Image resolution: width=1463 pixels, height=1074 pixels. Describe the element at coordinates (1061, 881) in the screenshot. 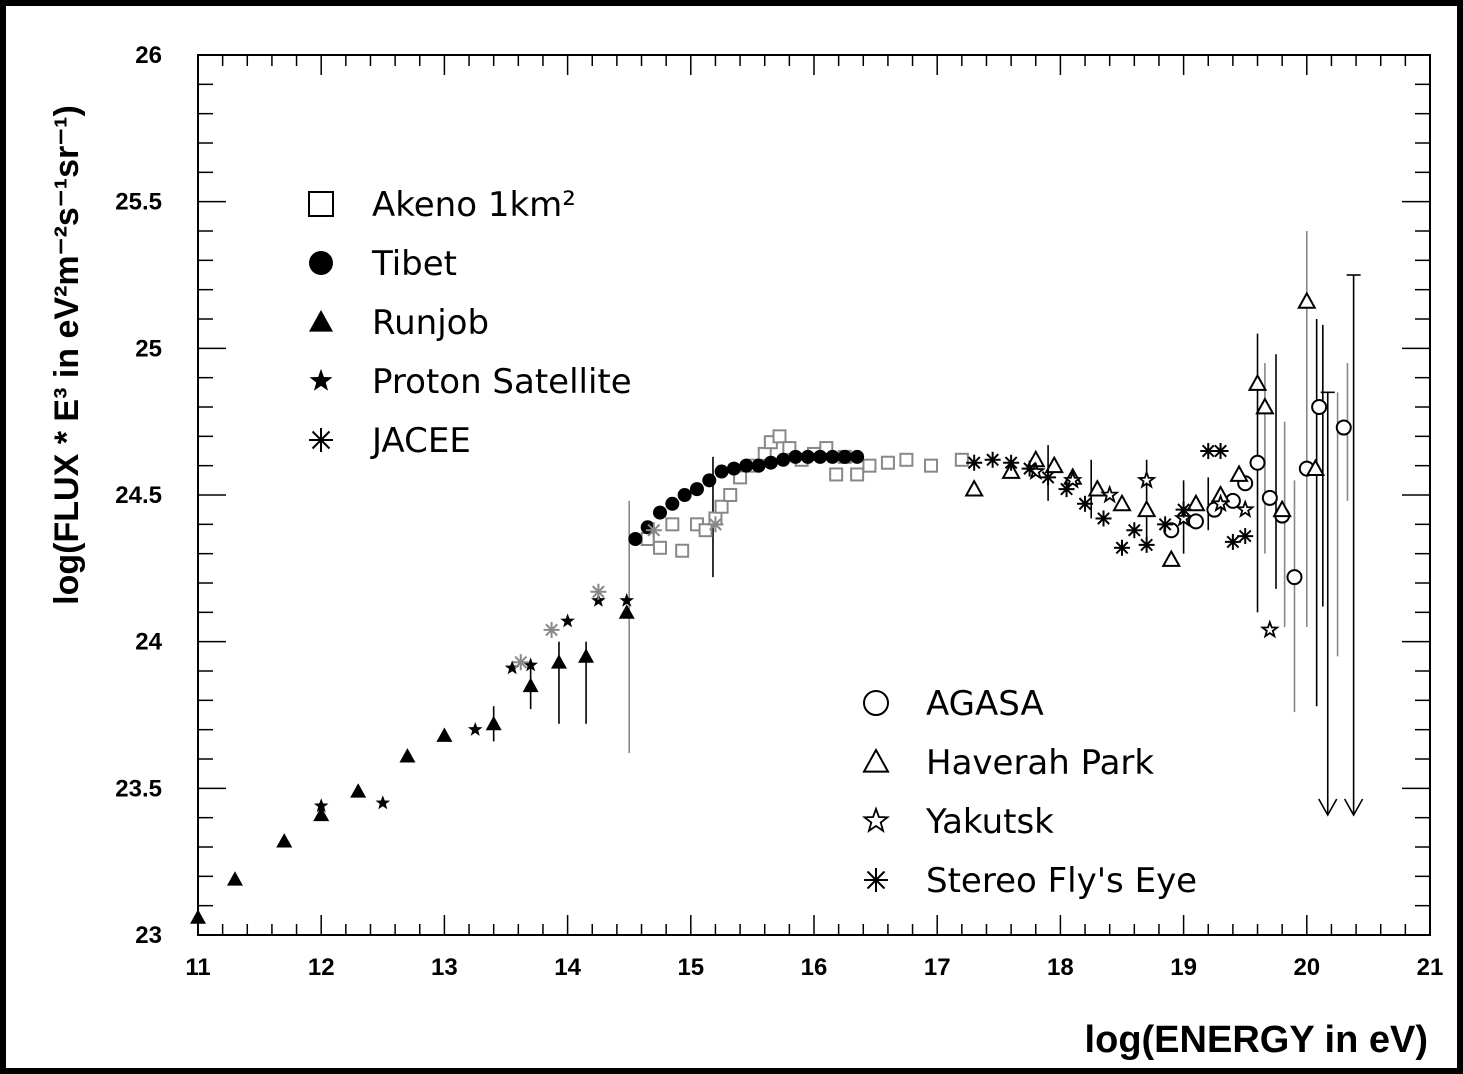

I see `legend-label: Stereo Fly's Eye` at that location.